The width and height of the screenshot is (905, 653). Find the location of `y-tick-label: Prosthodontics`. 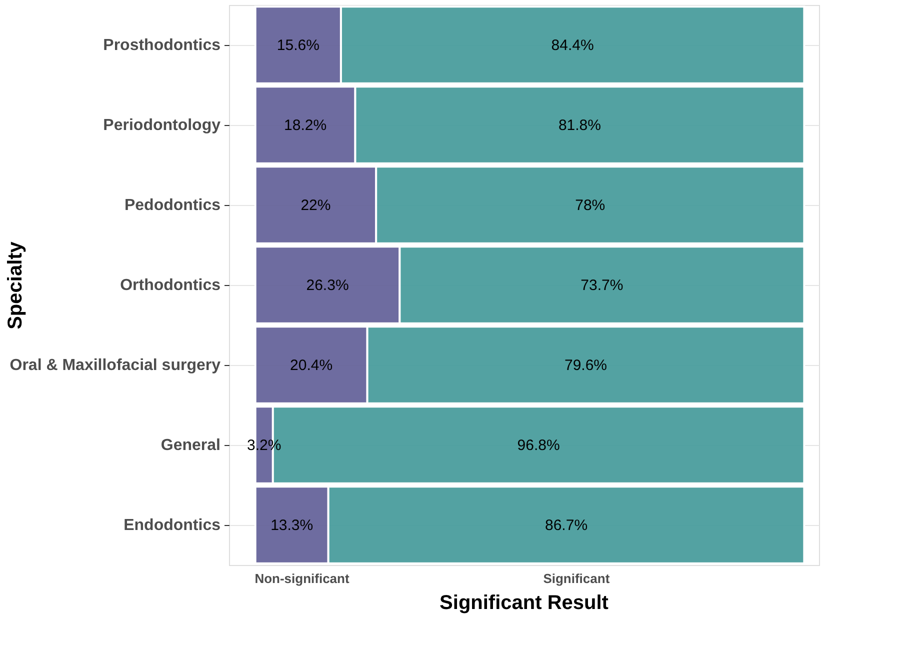

y-tick-label: Prosthodontics is located at coordinates (162, 45).